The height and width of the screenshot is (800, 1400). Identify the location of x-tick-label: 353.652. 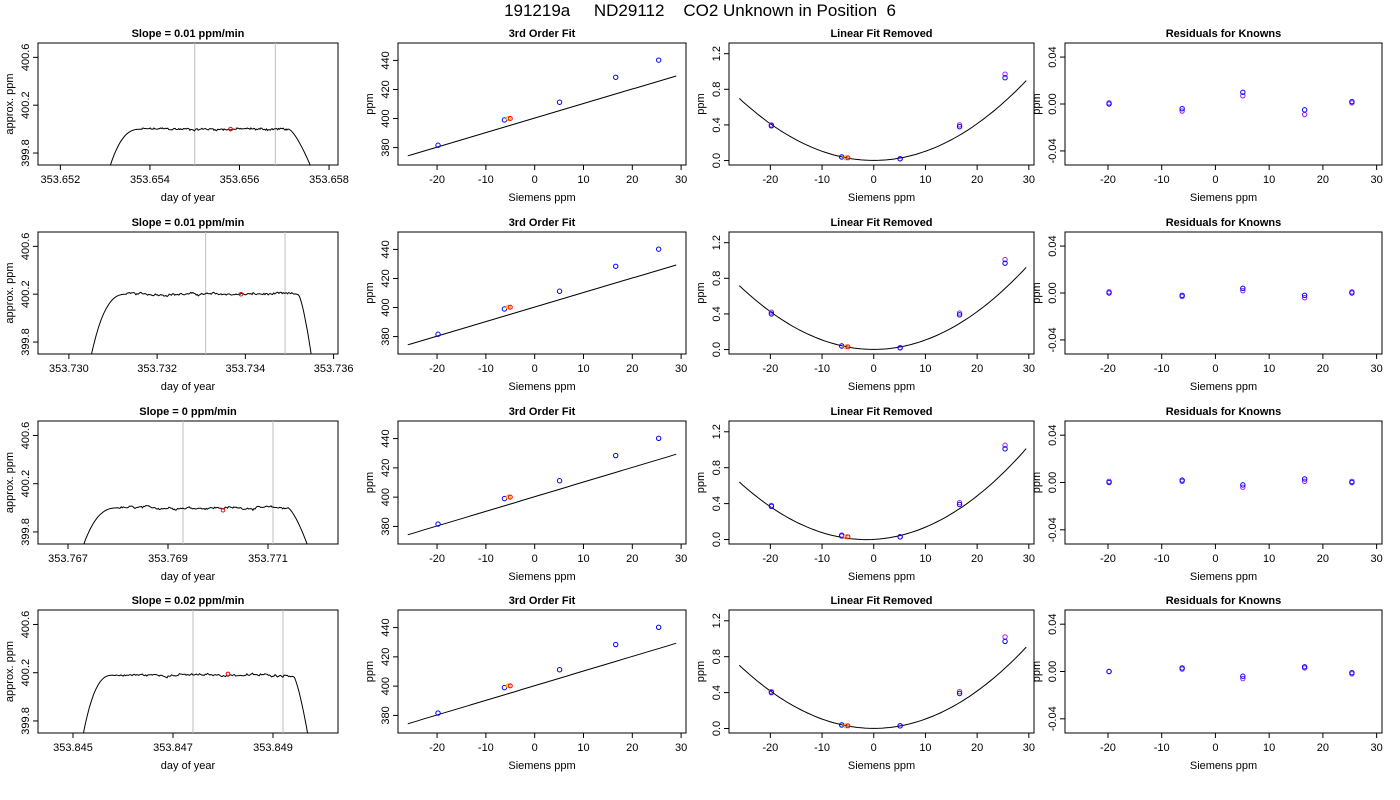
(61, 180).